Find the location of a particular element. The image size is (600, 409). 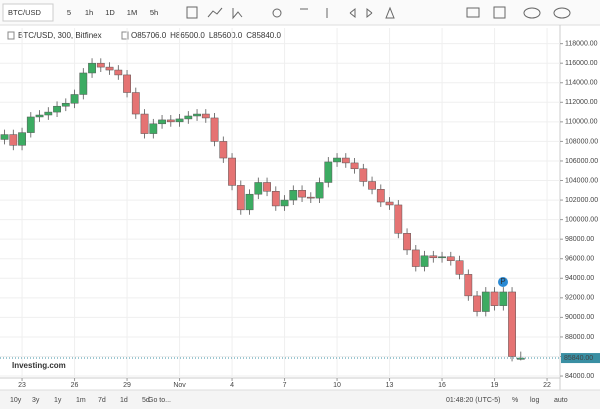

y-tick-label: 84000.00 is located at coordinates (579, 376).